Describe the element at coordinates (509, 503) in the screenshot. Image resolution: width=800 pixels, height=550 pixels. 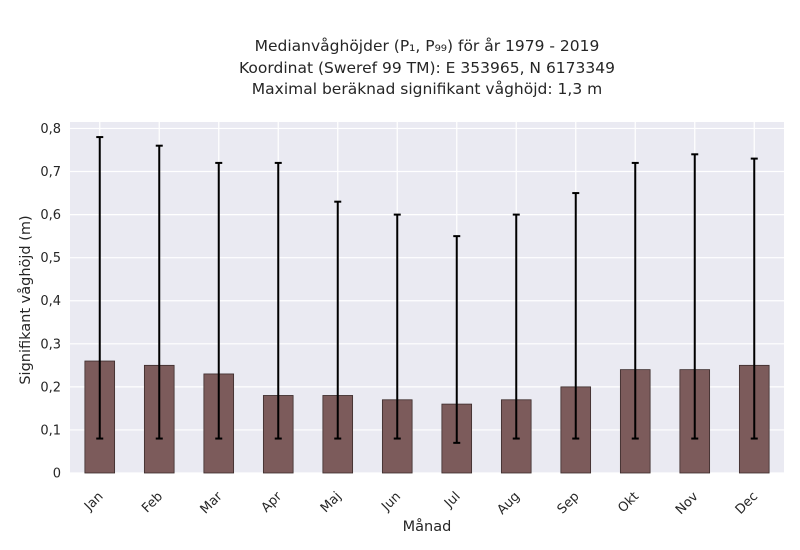
I see `x-tick-label-aug: Aug` at that location.